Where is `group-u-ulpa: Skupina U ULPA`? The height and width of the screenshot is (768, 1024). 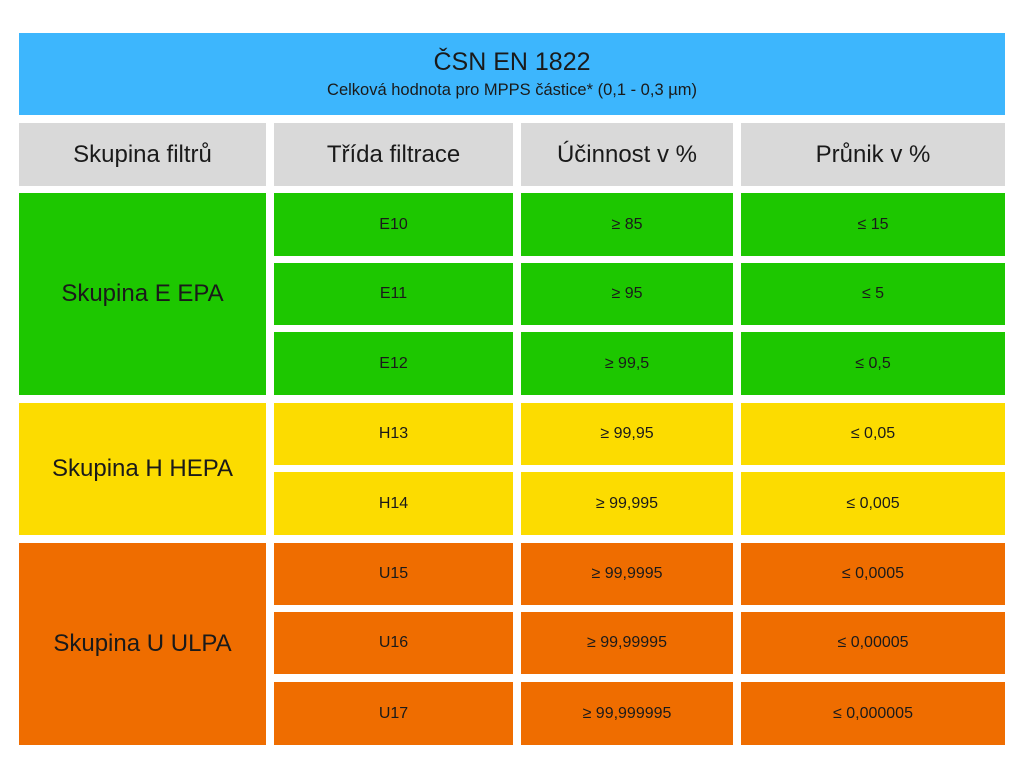
group-u-ulpa: Skupina U ULPA is located at coordinates (142, 644).